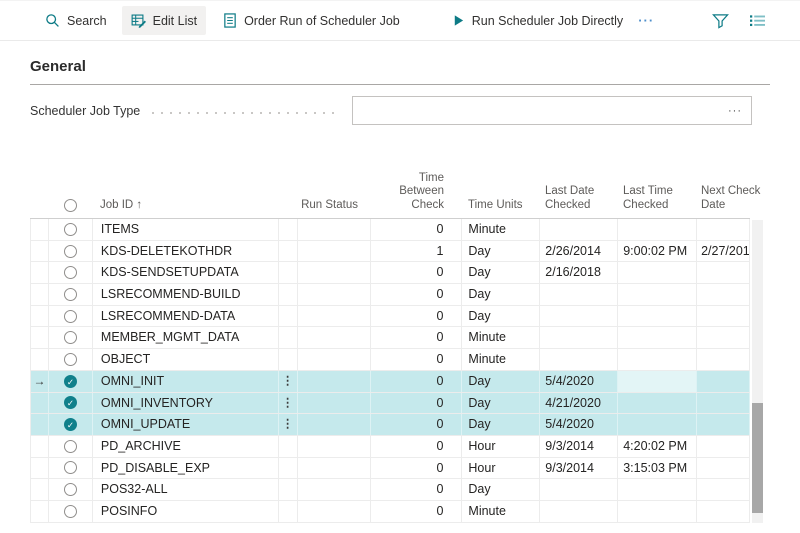 The width and height of the screenshot is (800, 533). What do you see at coordinates (579, 403) in the screenshot?
I see `cell-last-date-checked: 4/21/2020` at bounding box center [579, 403].